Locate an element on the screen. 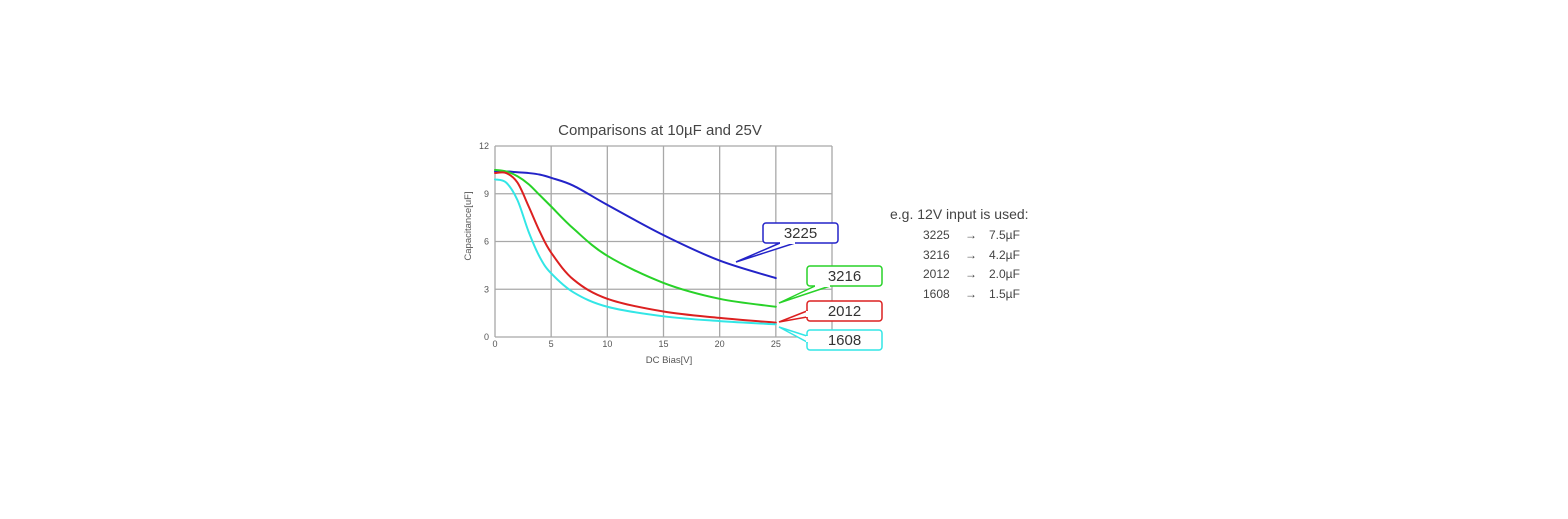 The width and height of the screenshot is (1568, 519). svg-text: 3225 is located at coordinates (800, 233).